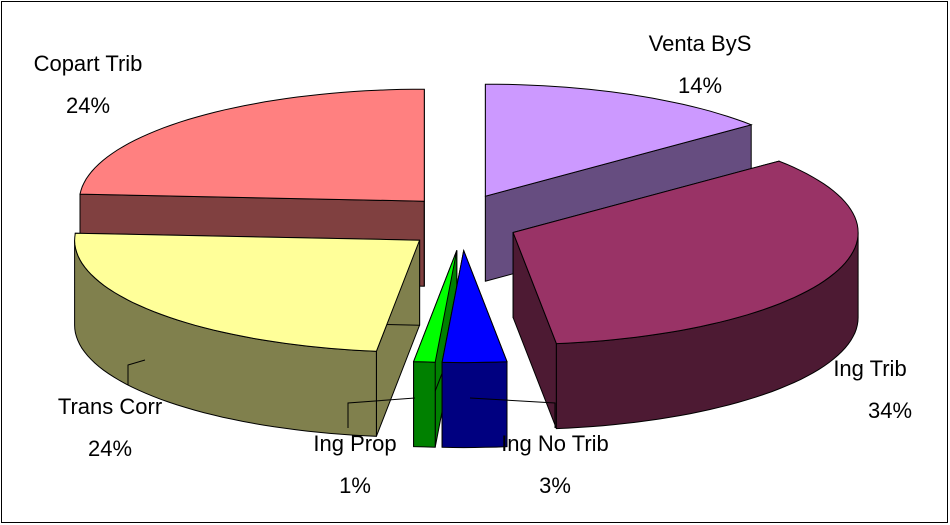 The width and height of the screenshot is (950, 525). What do you see at coordinates (355, 485) in the screenshot?
I see `value-label: 1%` at bounding box center [355, 485].